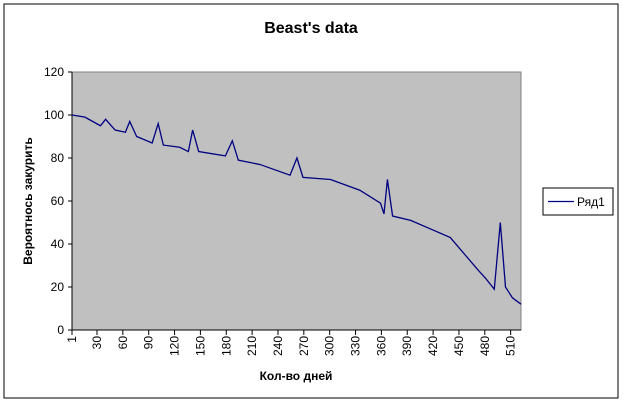 This screenshot has height=403, width=623. What do you see at coordinates (226, 346) in the screenshot?
I see `x-tick-label: 180` at bounding box center [226, 346].